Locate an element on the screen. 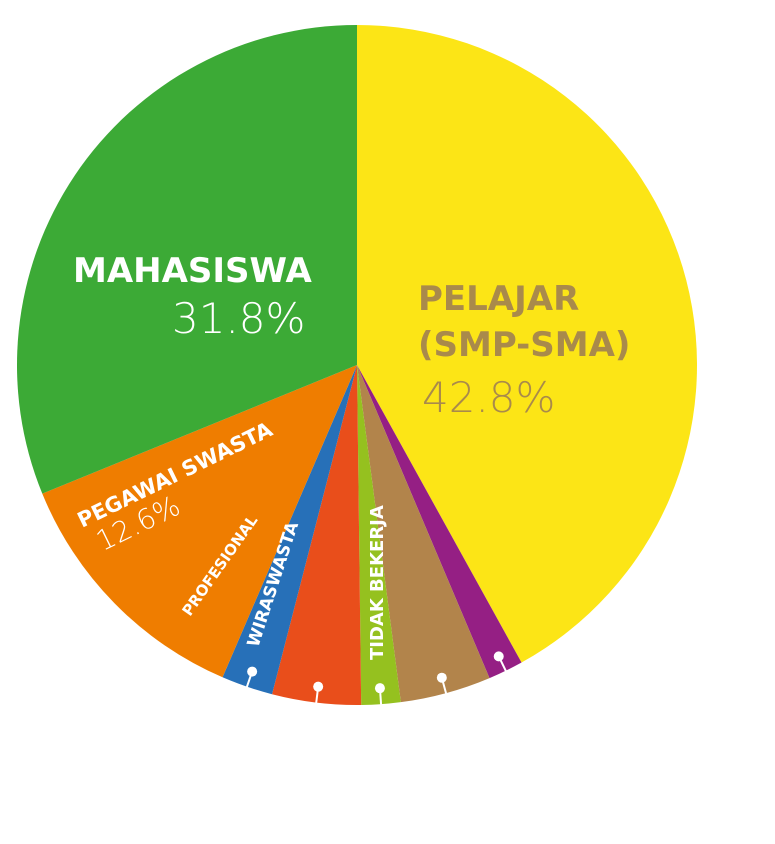 This screenshot has height=844, width=775. marker-dot-wiraswasta is located at coordinates (318, 686).